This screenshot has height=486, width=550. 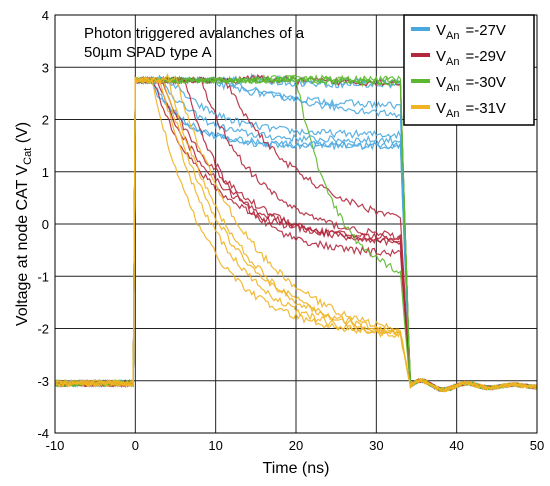 I want to click on y-tick-labels: -4 -3 -2 -1 0 1 2 3 4, so click(x=43, y=224).